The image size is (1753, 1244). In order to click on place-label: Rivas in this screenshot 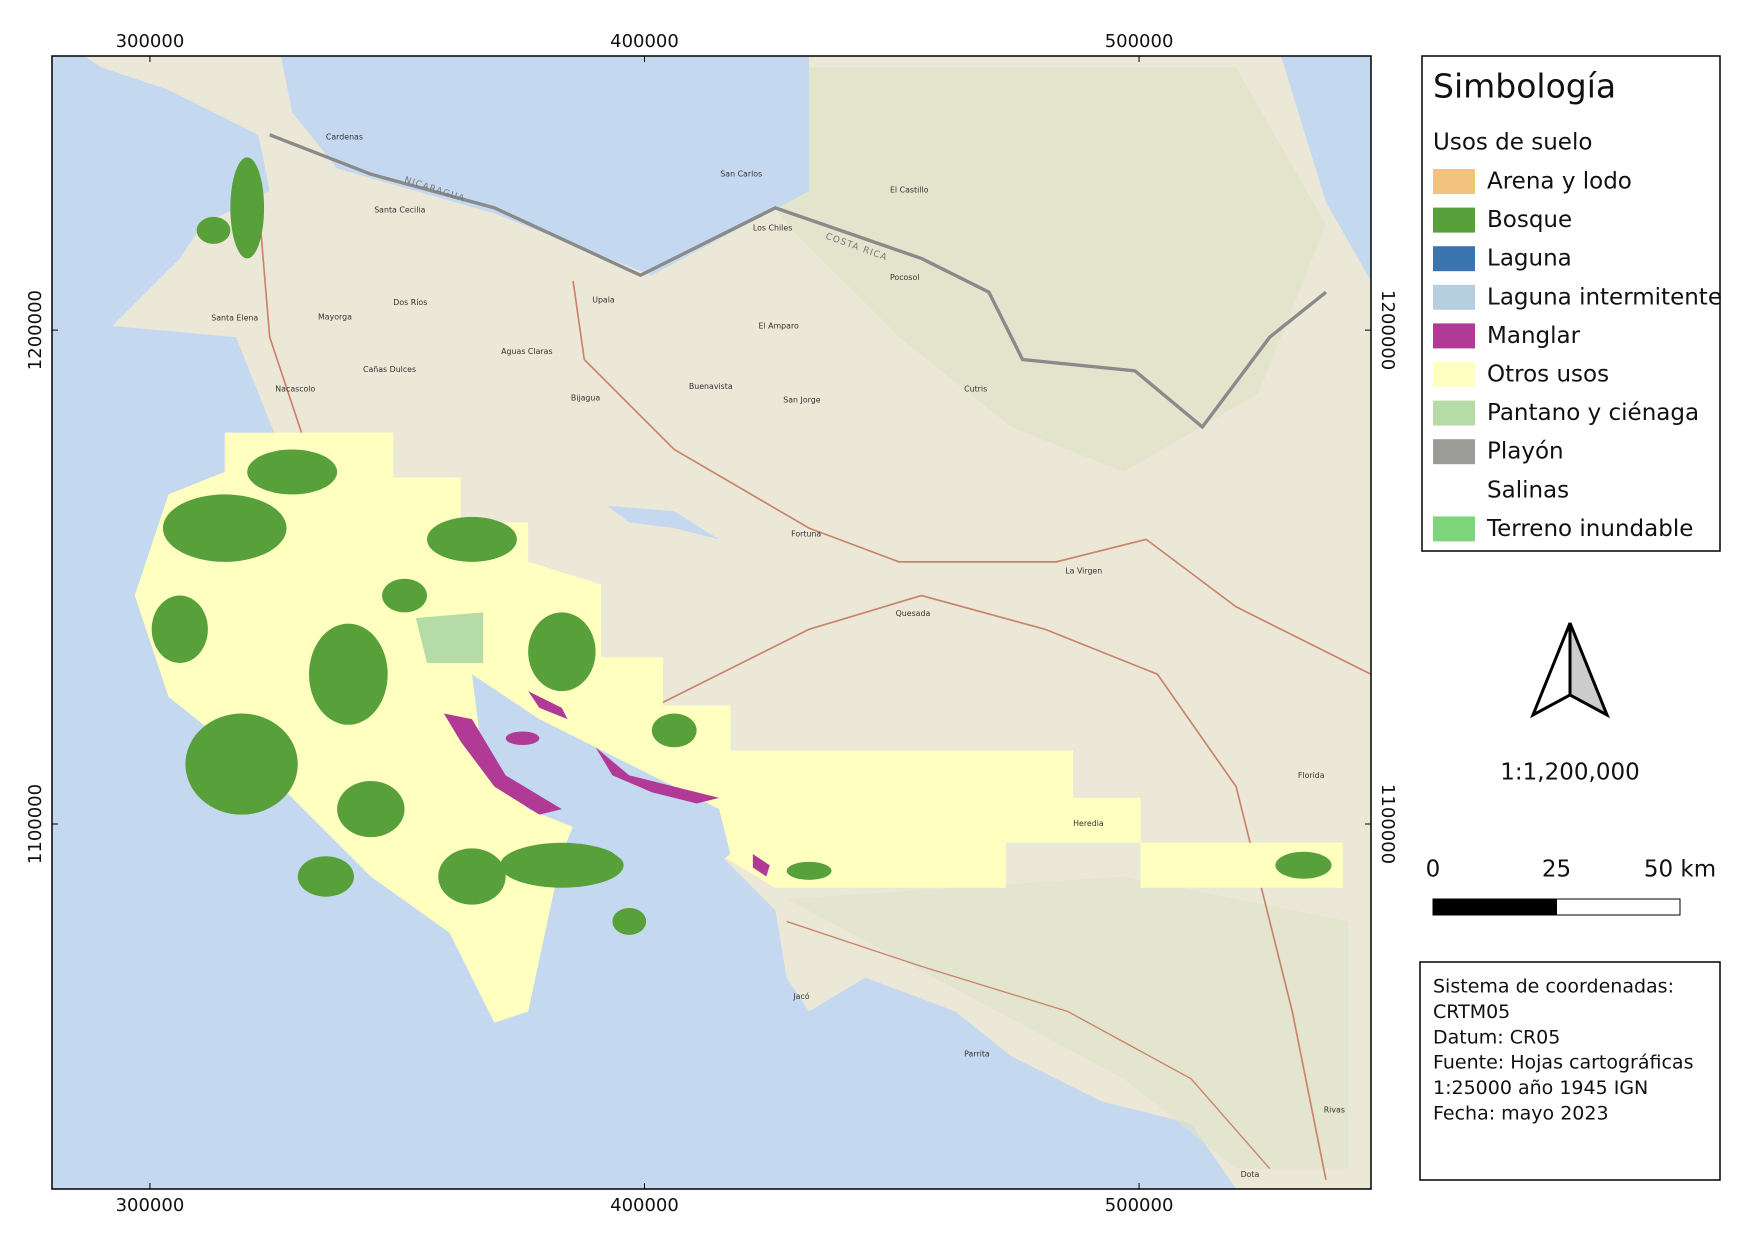, I will do `click(1334, 1110)`.